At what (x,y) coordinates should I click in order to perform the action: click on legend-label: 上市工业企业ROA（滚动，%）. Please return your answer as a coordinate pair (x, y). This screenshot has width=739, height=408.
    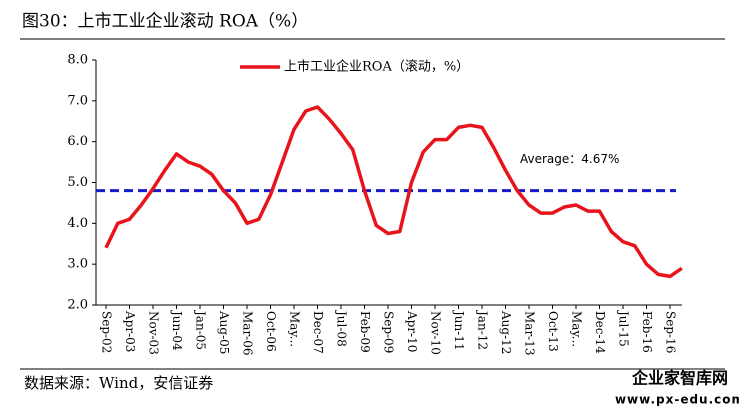
    Looking at the image, I should click on (376, 67).